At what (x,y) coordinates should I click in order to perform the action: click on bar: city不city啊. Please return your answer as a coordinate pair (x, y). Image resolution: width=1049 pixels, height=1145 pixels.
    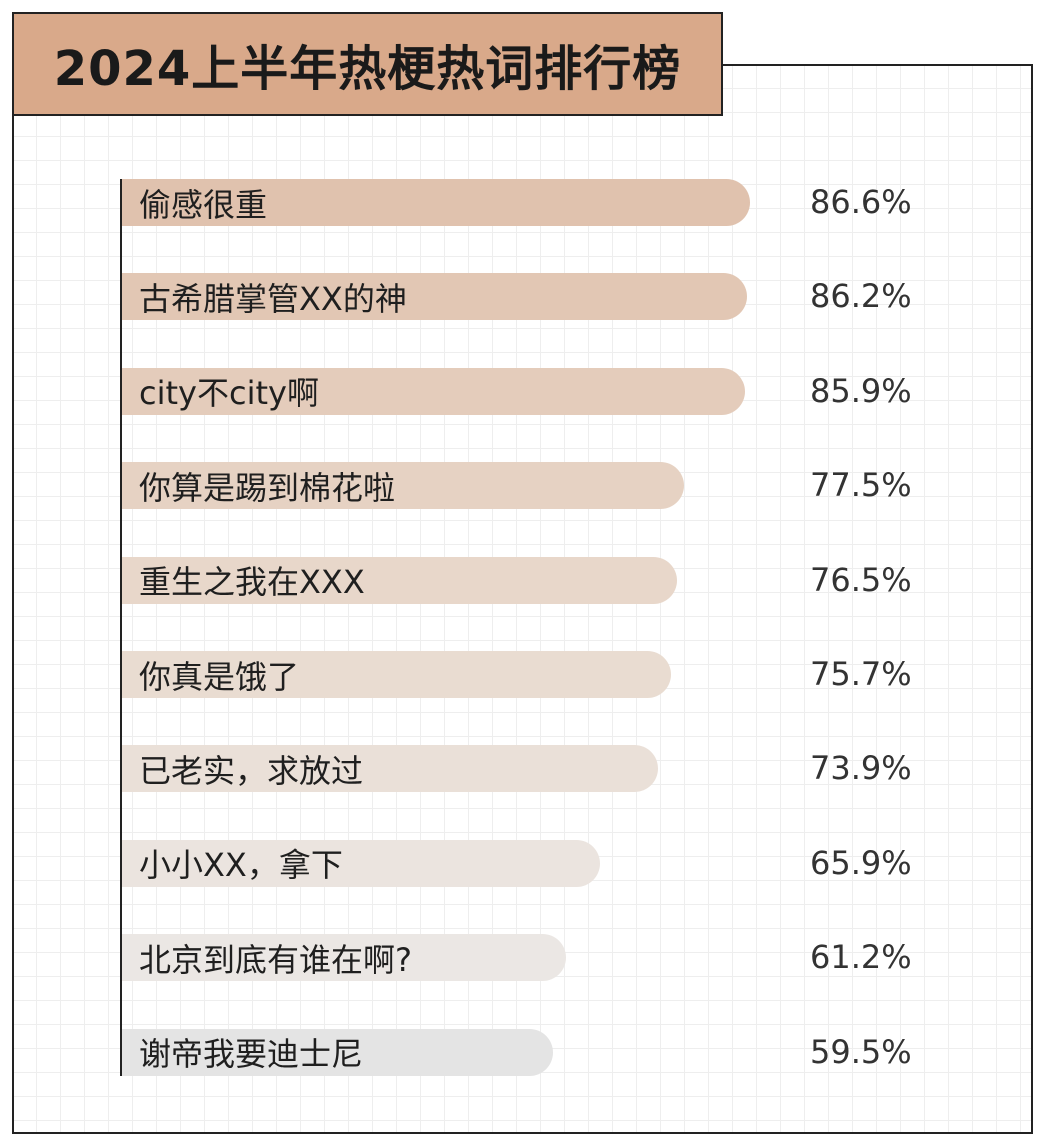
    Looking at the image, I should click on (433, 391).